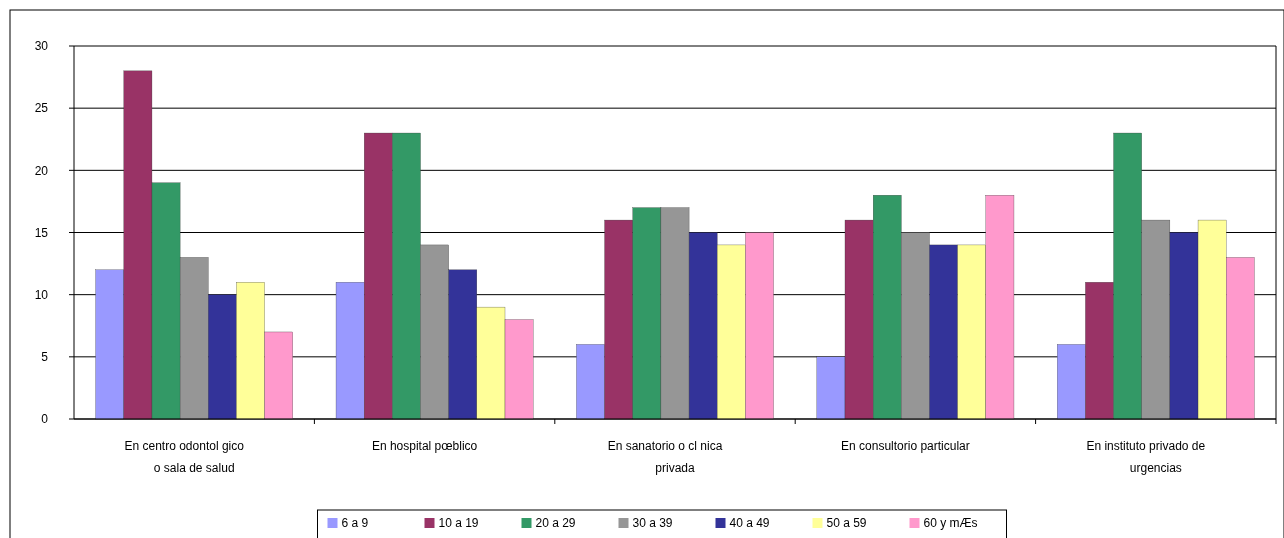  I want to click on legend-label: 10 a 19, so click(458, 523).